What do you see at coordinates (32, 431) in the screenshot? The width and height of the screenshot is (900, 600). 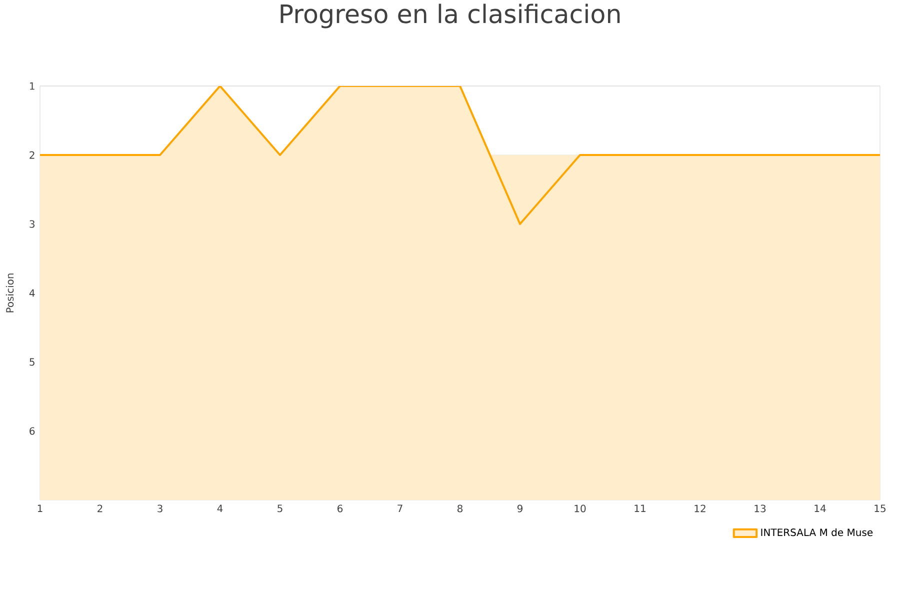 I see `y-tick-label: 6` at bounding box center [32, 431].